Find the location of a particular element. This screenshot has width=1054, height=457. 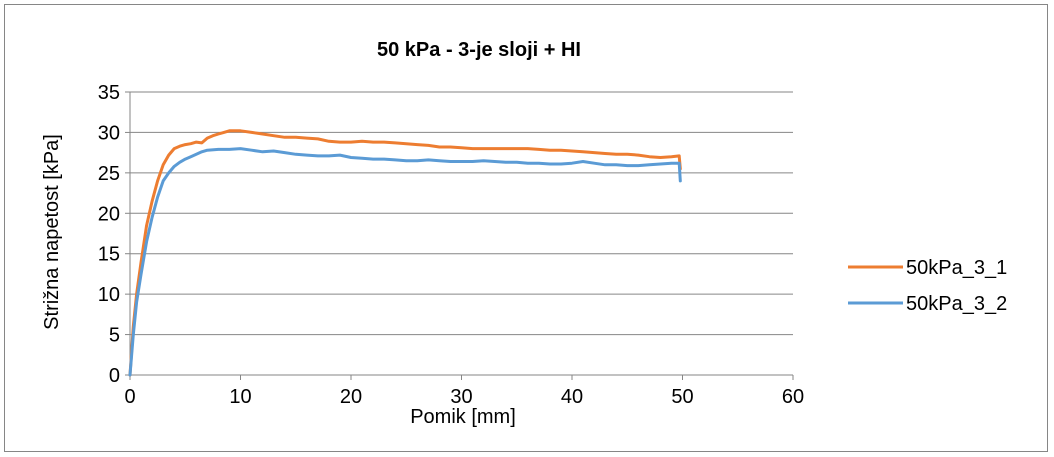

legend-item-50kPa_3_1: 50kPa_3_1 is located at coordinates (927, 268).